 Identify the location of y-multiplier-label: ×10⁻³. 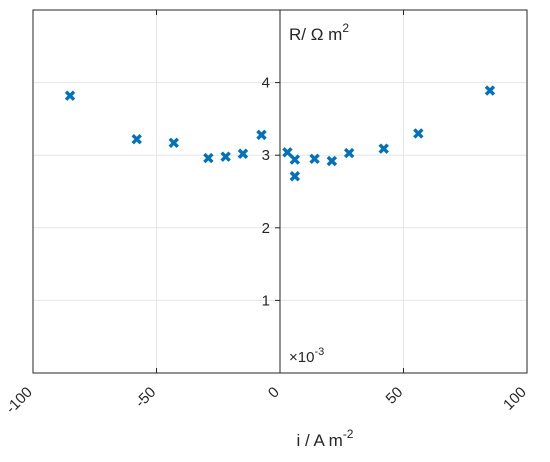
(306, 356).